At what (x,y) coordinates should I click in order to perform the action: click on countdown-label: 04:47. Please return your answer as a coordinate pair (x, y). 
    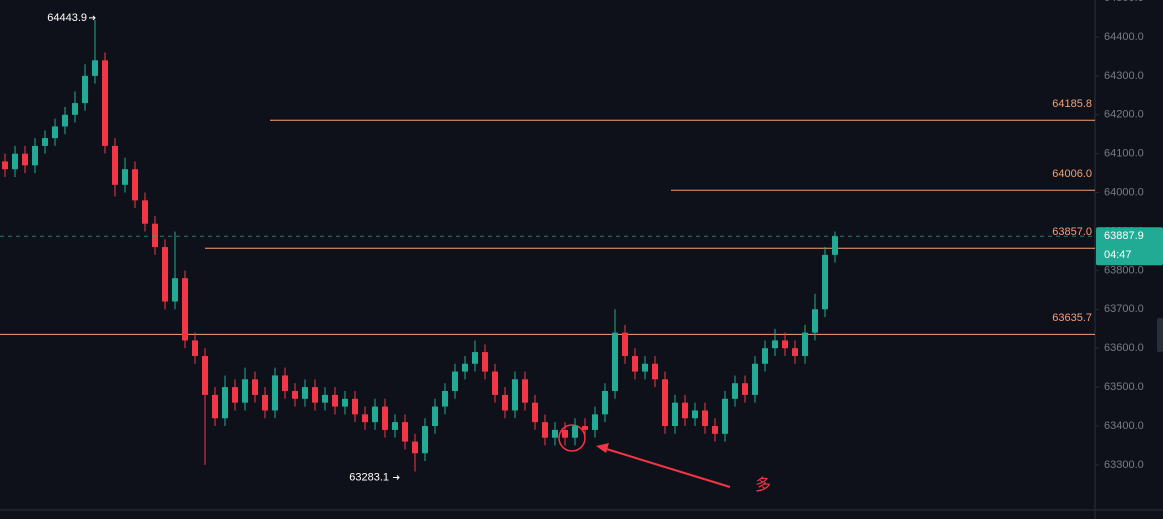
    Looking at the image, I should click on (1118, 255).